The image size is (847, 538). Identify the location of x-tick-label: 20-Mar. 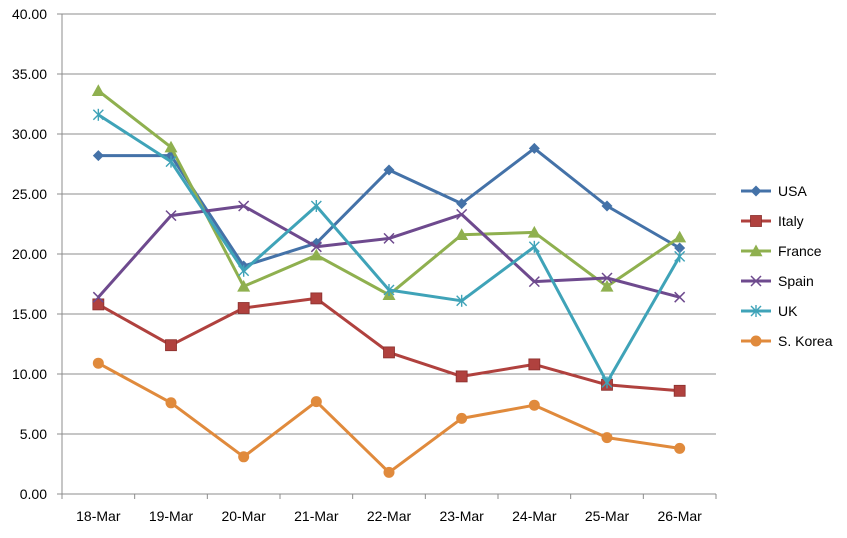
(243, 516).